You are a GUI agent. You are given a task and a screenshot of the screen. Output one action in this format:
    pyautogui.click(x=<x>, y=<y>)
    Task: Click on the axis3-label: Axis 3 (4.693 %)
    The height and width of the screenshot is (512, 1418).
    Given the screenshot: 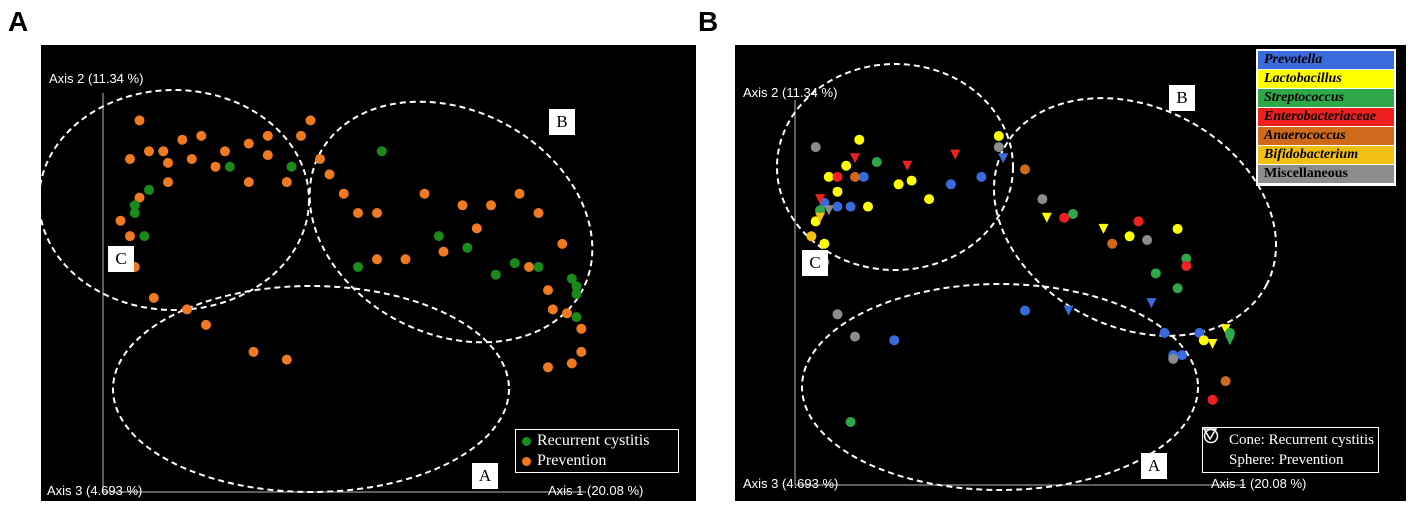 What is the action you would take?
    pyautogui.click(x=95, y=490)
    